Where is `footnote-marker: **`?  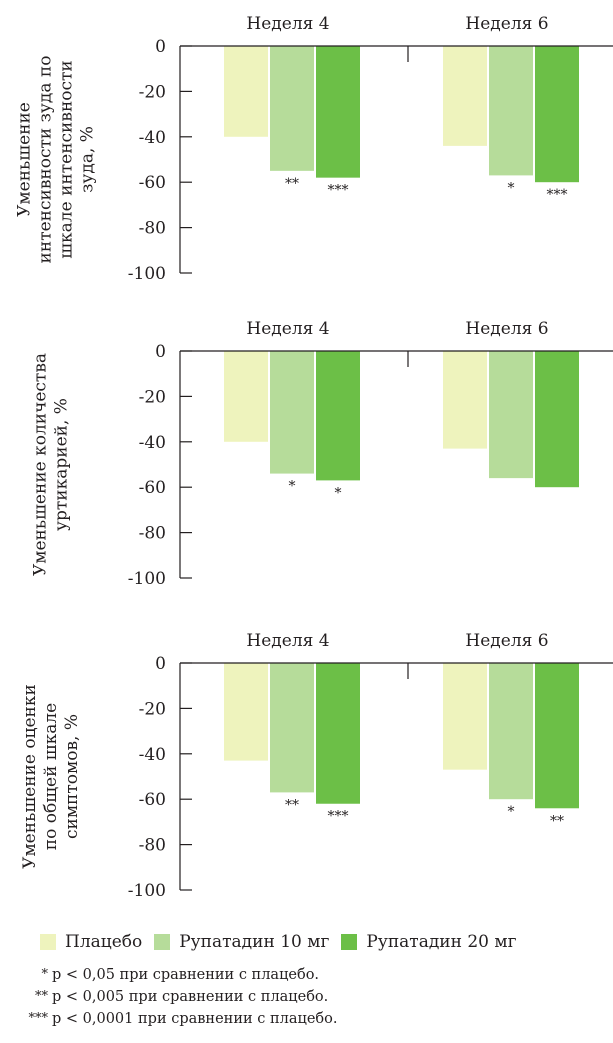 footnote-marker: ** is located at coordinates (41, 996).